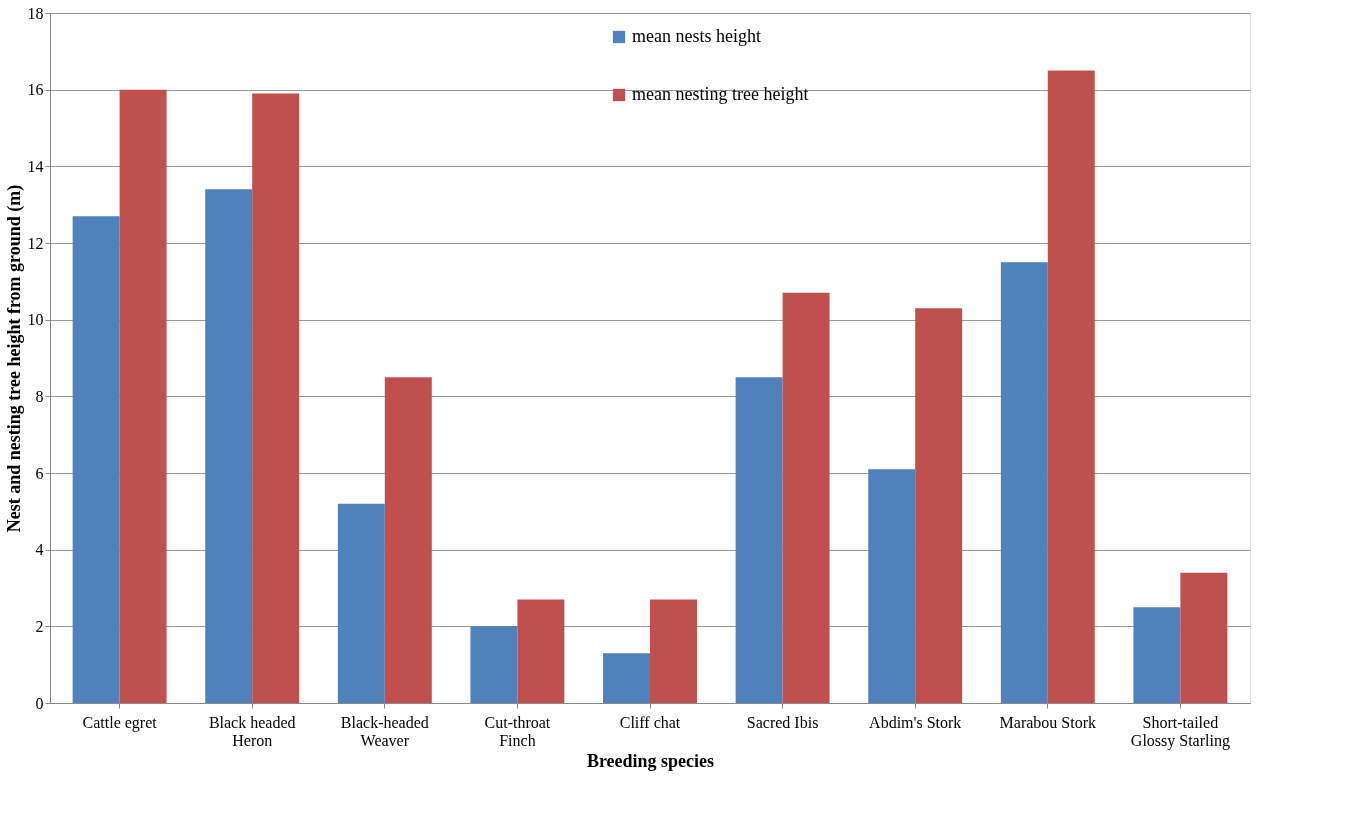 Image resolution: width=1357 pixels, height=831 pixels. I want to click on x-tick-label: Sacred Ibis, so click(782, 722).